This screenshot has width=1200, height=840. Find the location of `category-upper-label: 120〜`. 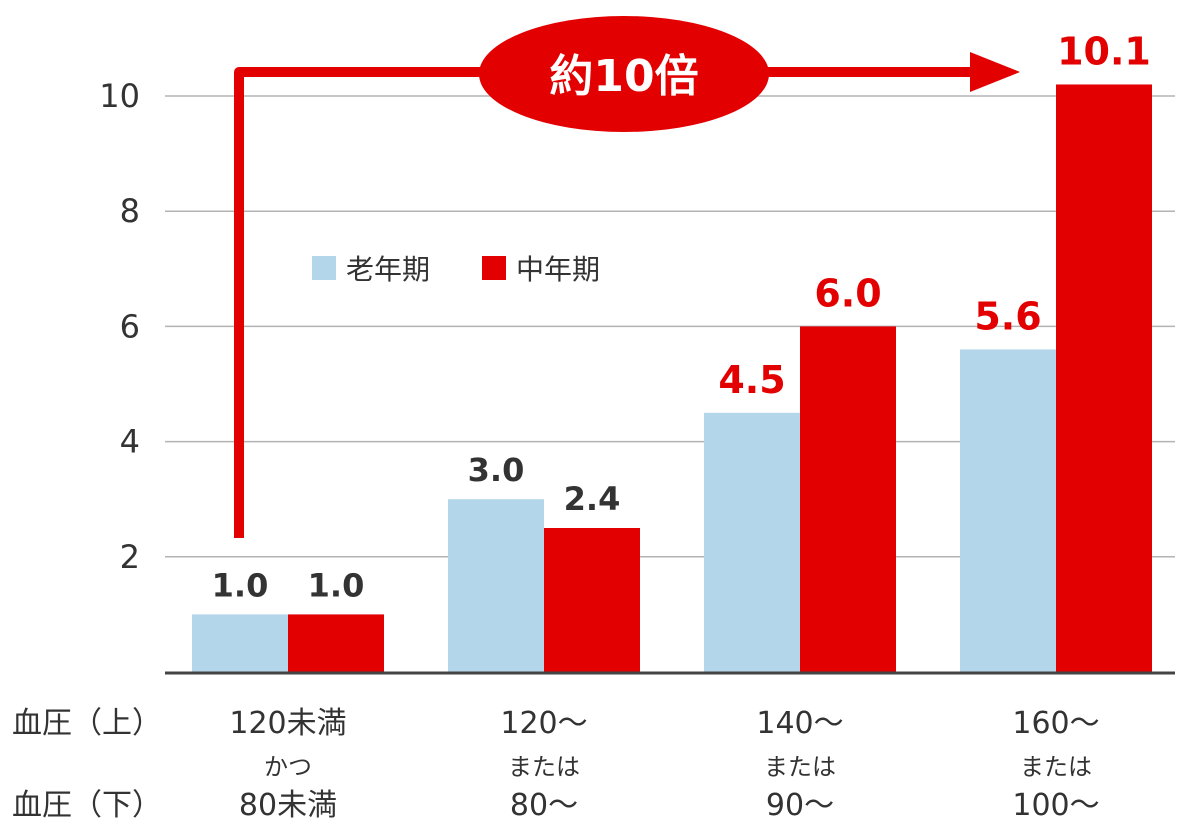

category-upper-label: 120〜 is located at coordinates (543, 723).